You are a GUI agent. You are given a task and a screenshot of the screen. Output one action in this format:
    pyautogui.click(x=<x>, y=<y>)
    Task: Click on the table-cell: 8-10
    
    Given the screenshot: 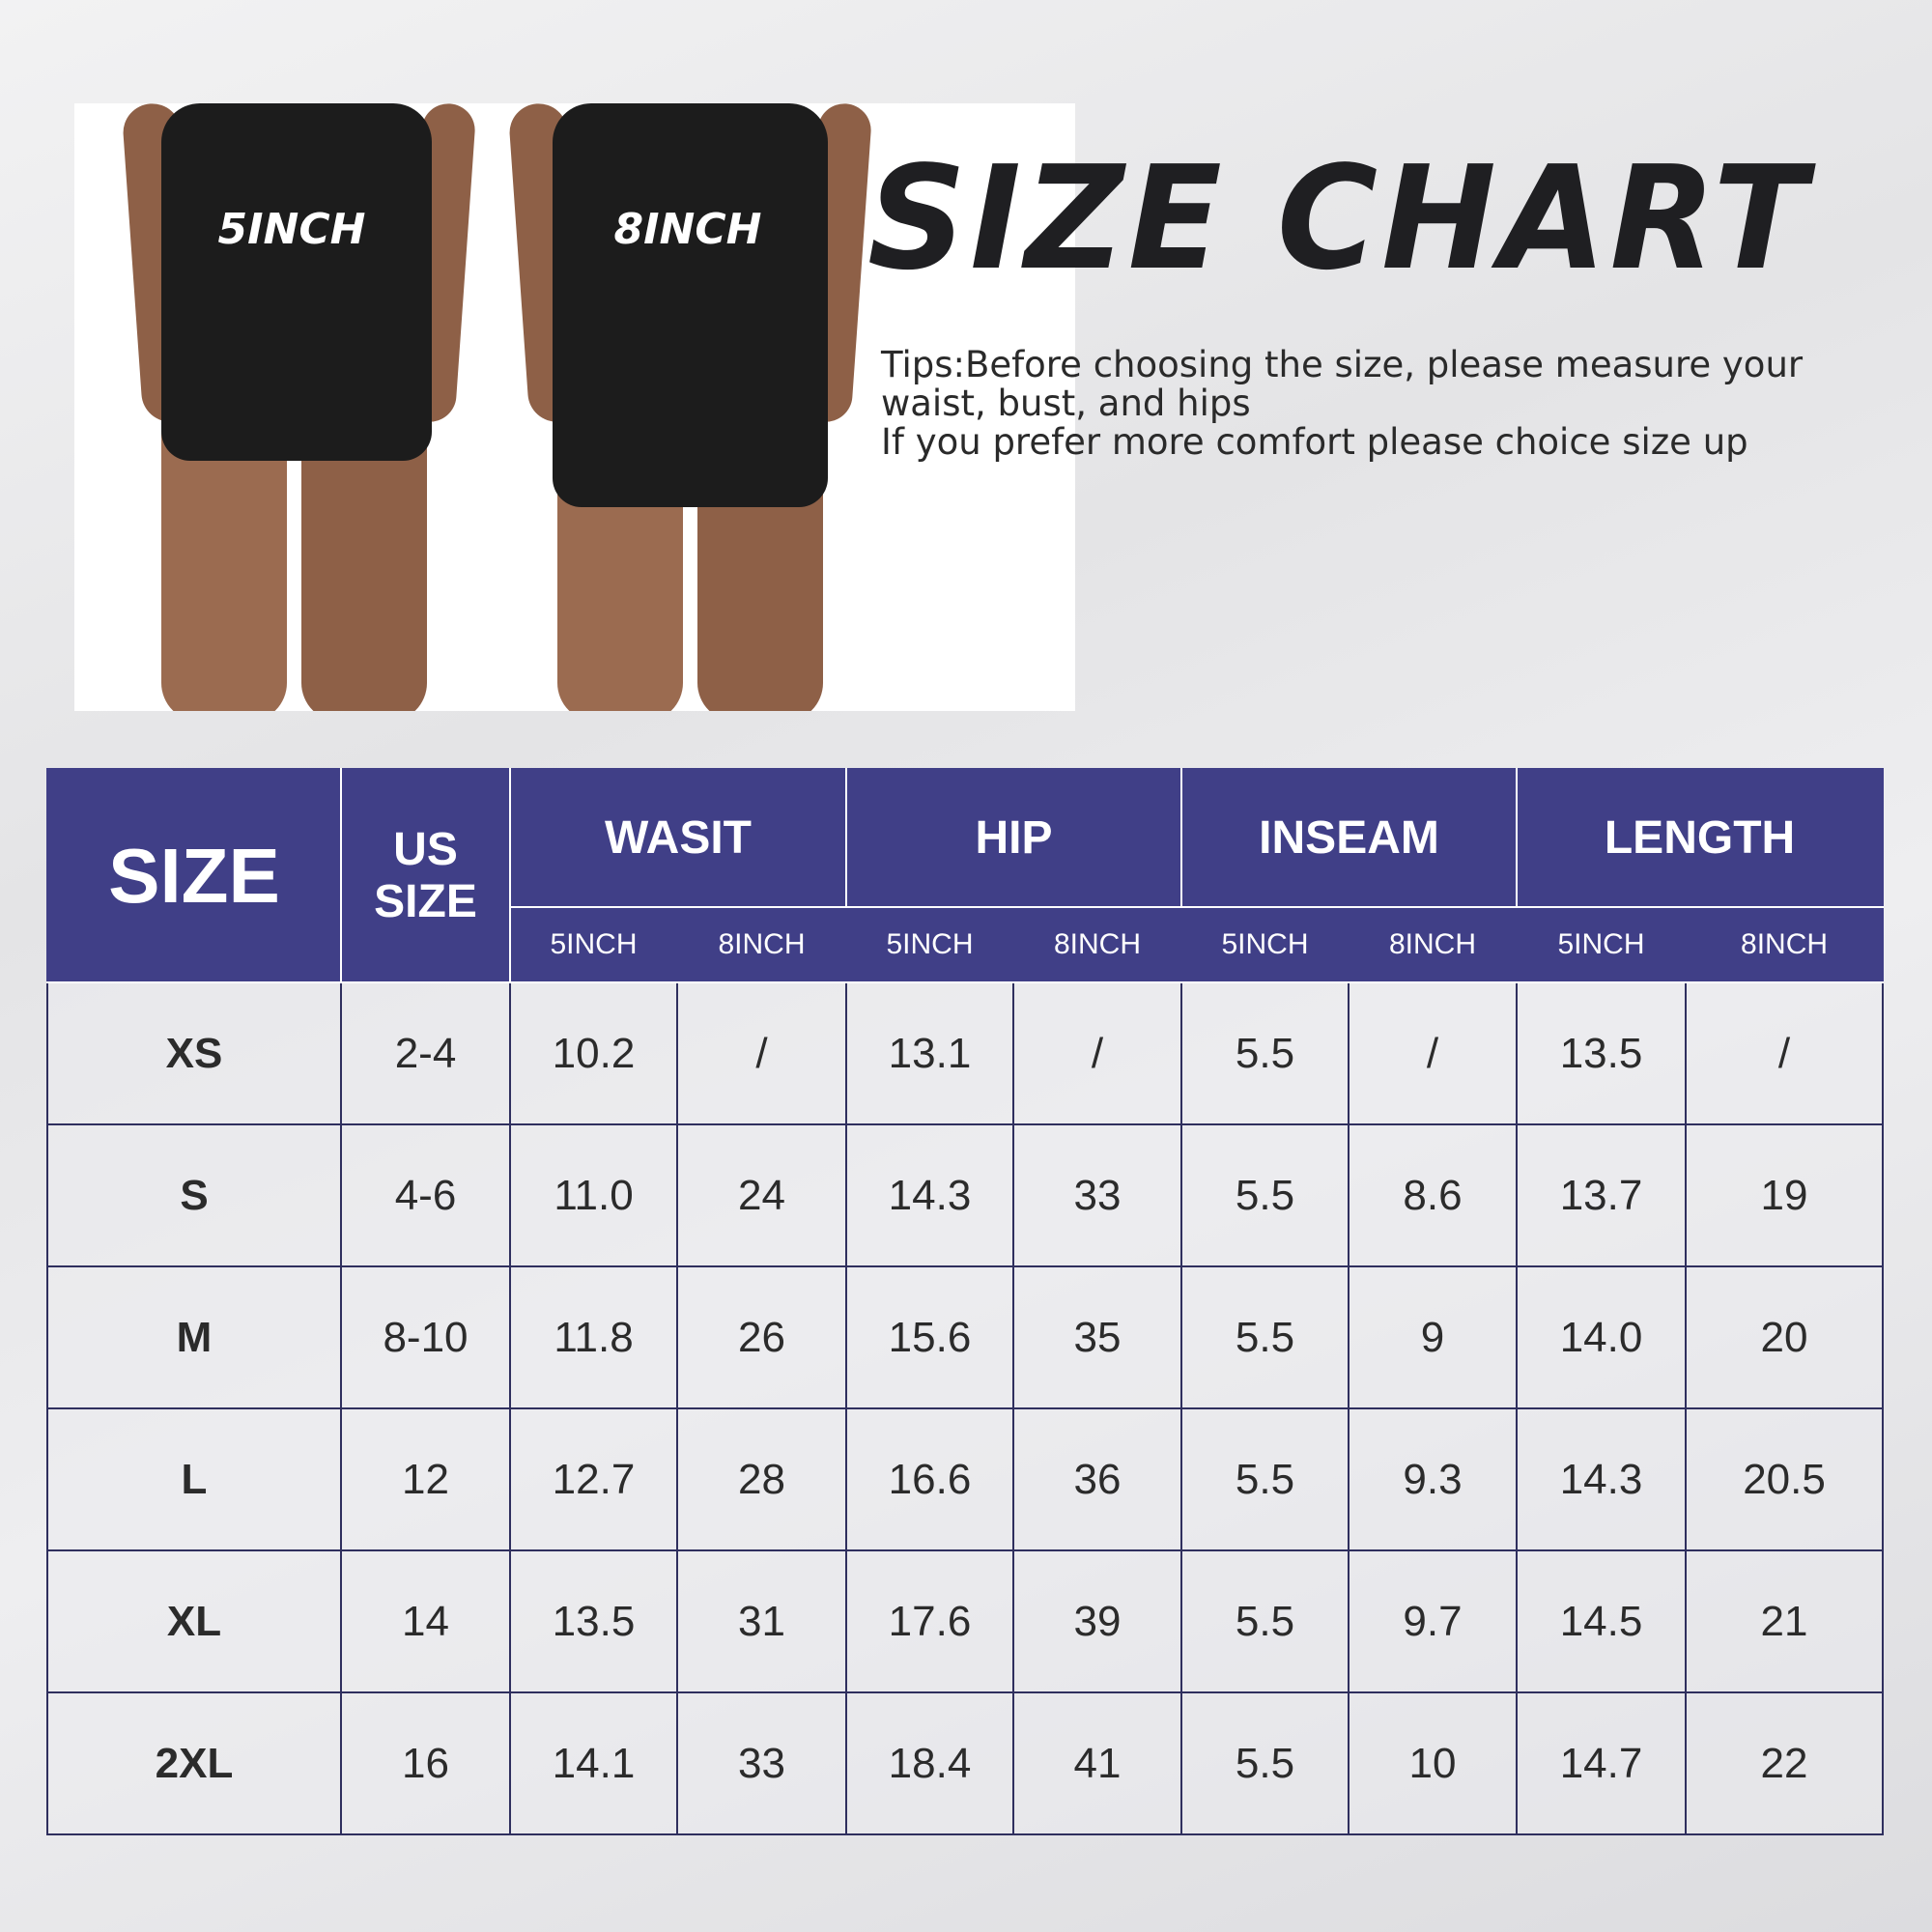 What is the action you would take?
    pyautogui.click(x=425, y=1337)
    